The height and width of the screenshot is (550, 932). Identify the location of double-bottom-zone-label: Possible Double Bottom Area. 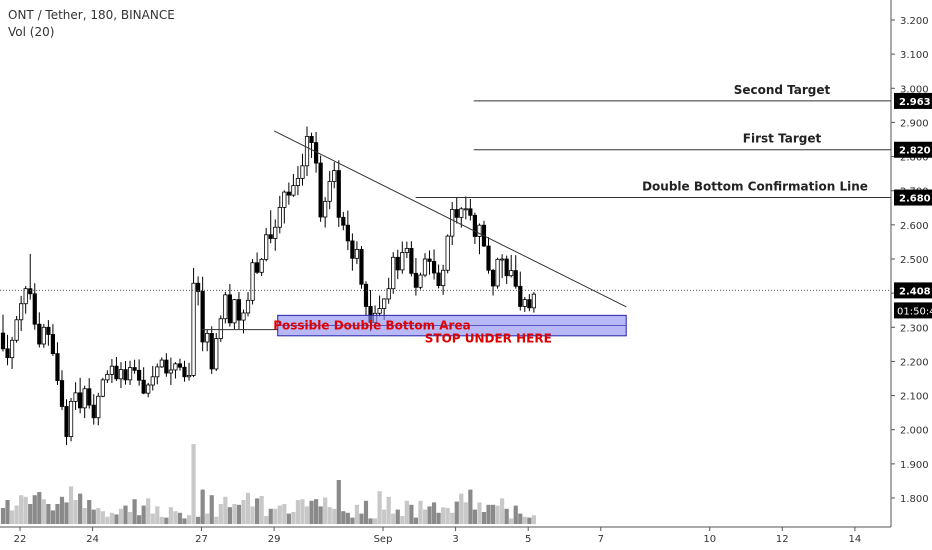
(371, 326).